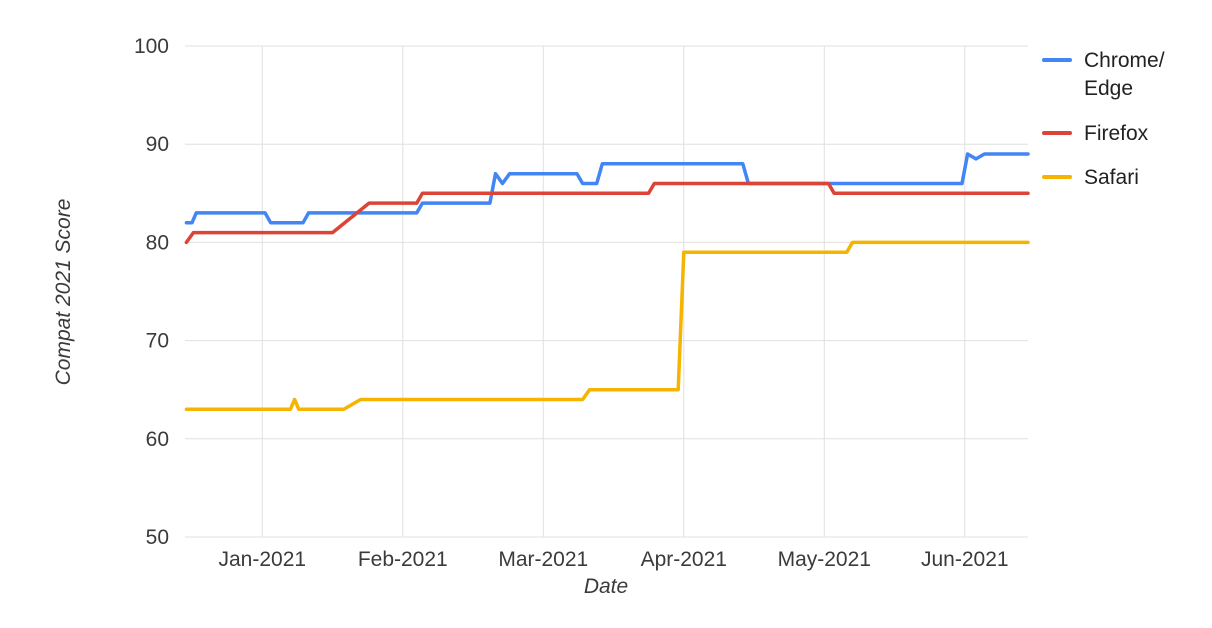 This screenshot has height=628, width=1212. I want to click on y-tick-label: 70, so click(157, 341).